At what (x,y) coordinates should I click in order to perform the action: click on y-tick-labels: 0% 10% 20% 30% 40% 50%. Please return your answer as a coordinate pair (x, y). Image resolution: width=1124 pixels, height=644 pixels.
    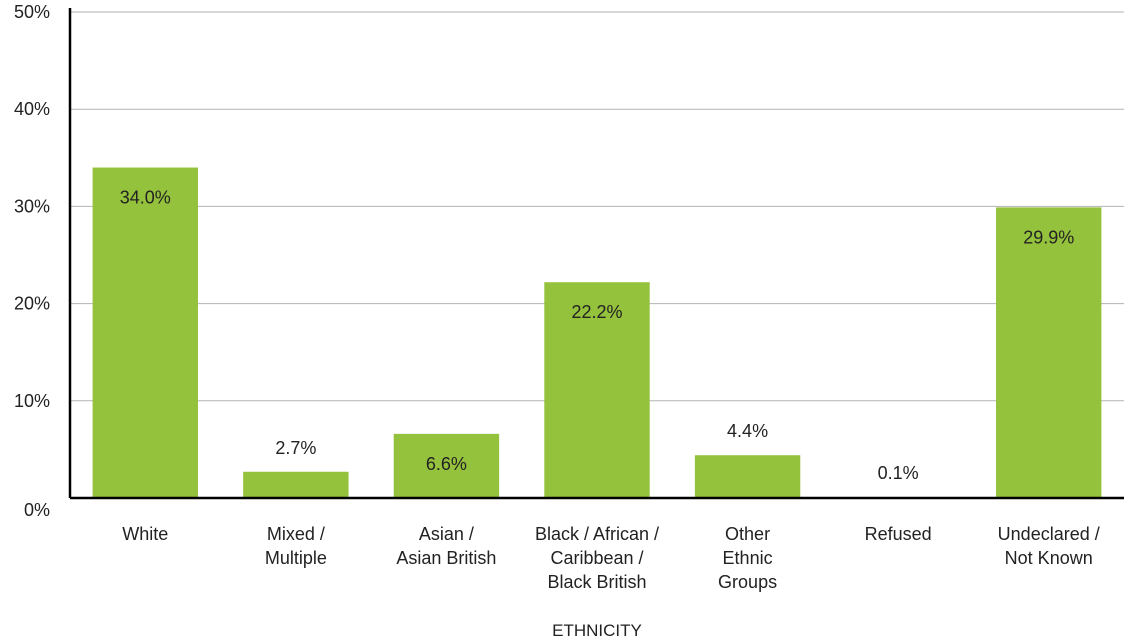
    Looking at the image, I should click on (32, 261).